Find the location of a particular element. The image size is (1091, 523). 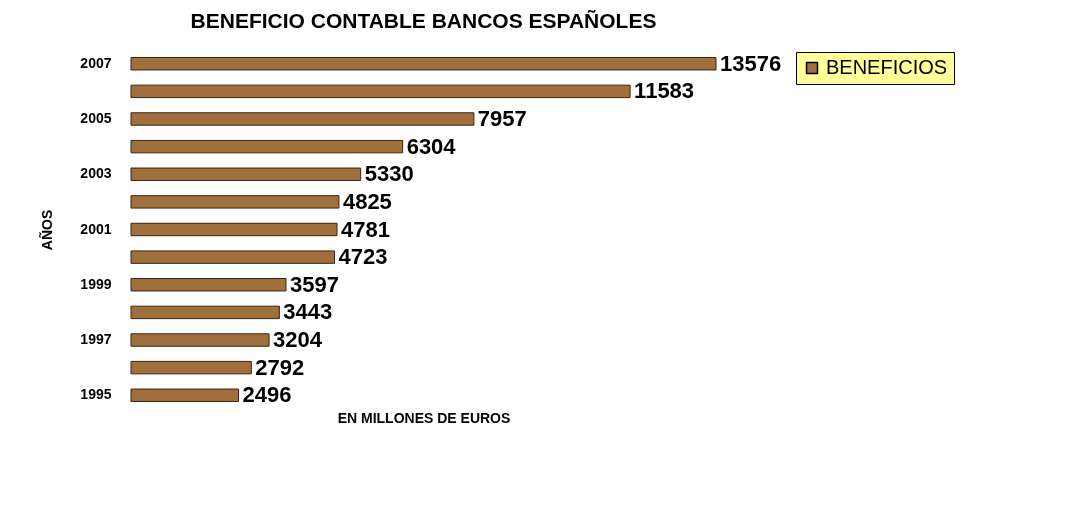

data-label: 4825 is located at coordinates (367, 201).